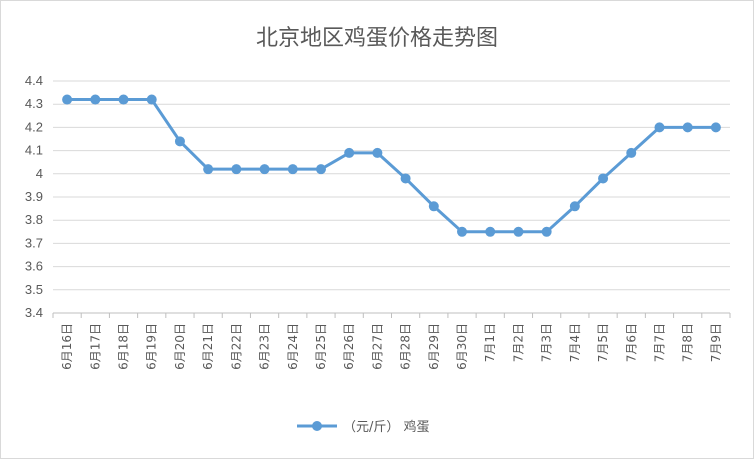 The width and height of the screenshot is (754, 459). Describe the element at coordinates (406, 346) in the screenshot. I see `x-tick-label: 6月28日` at that location.